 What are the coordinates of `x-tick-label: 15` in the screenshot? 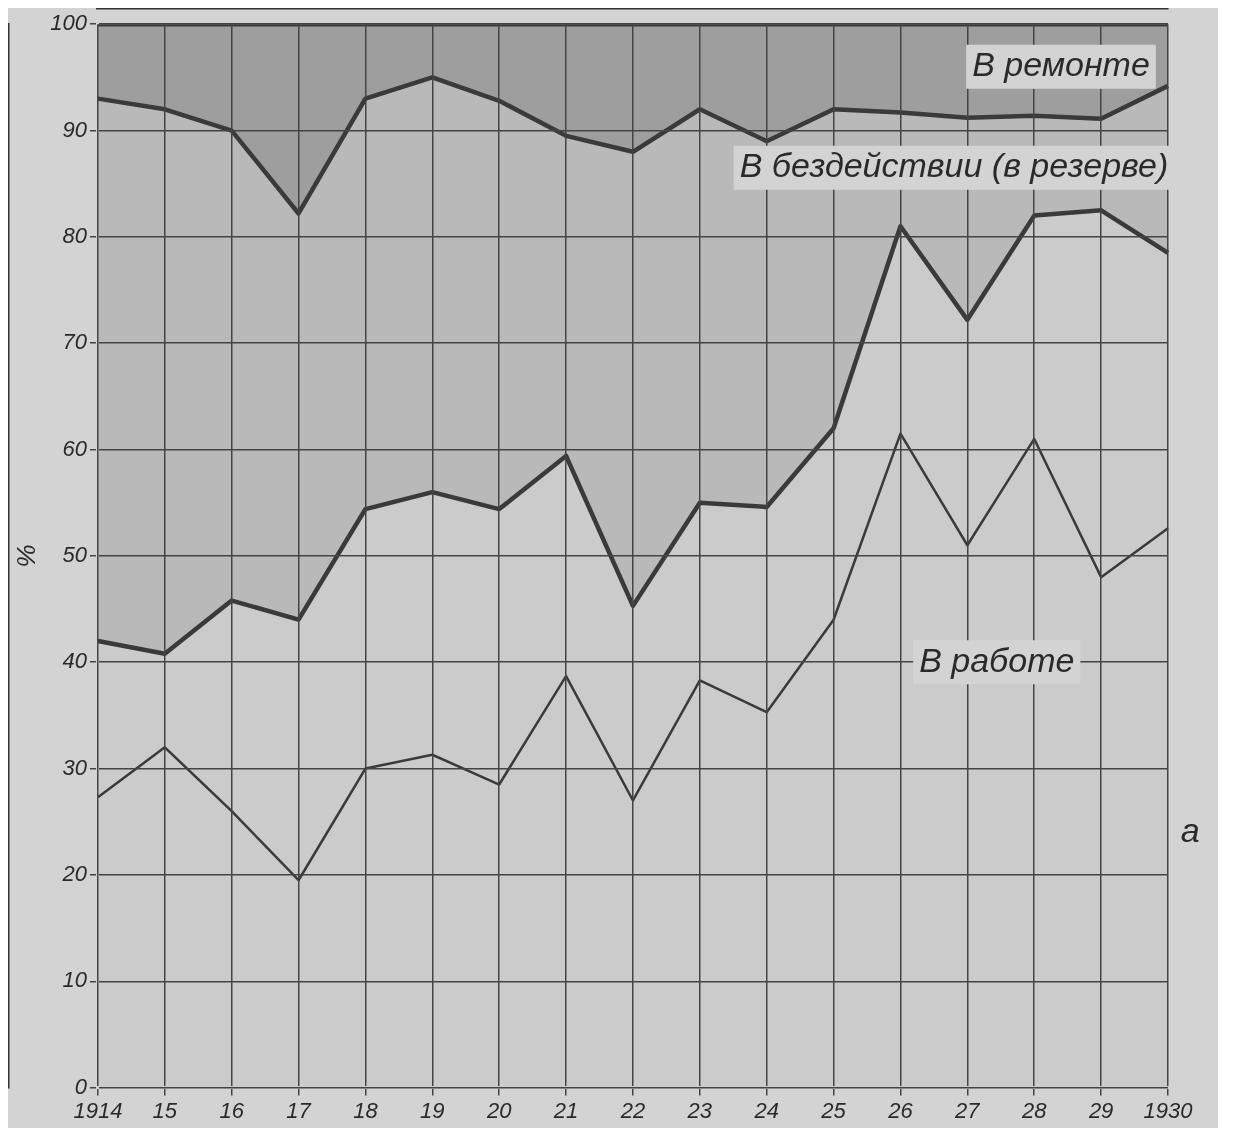 It's located at (165, 1110).